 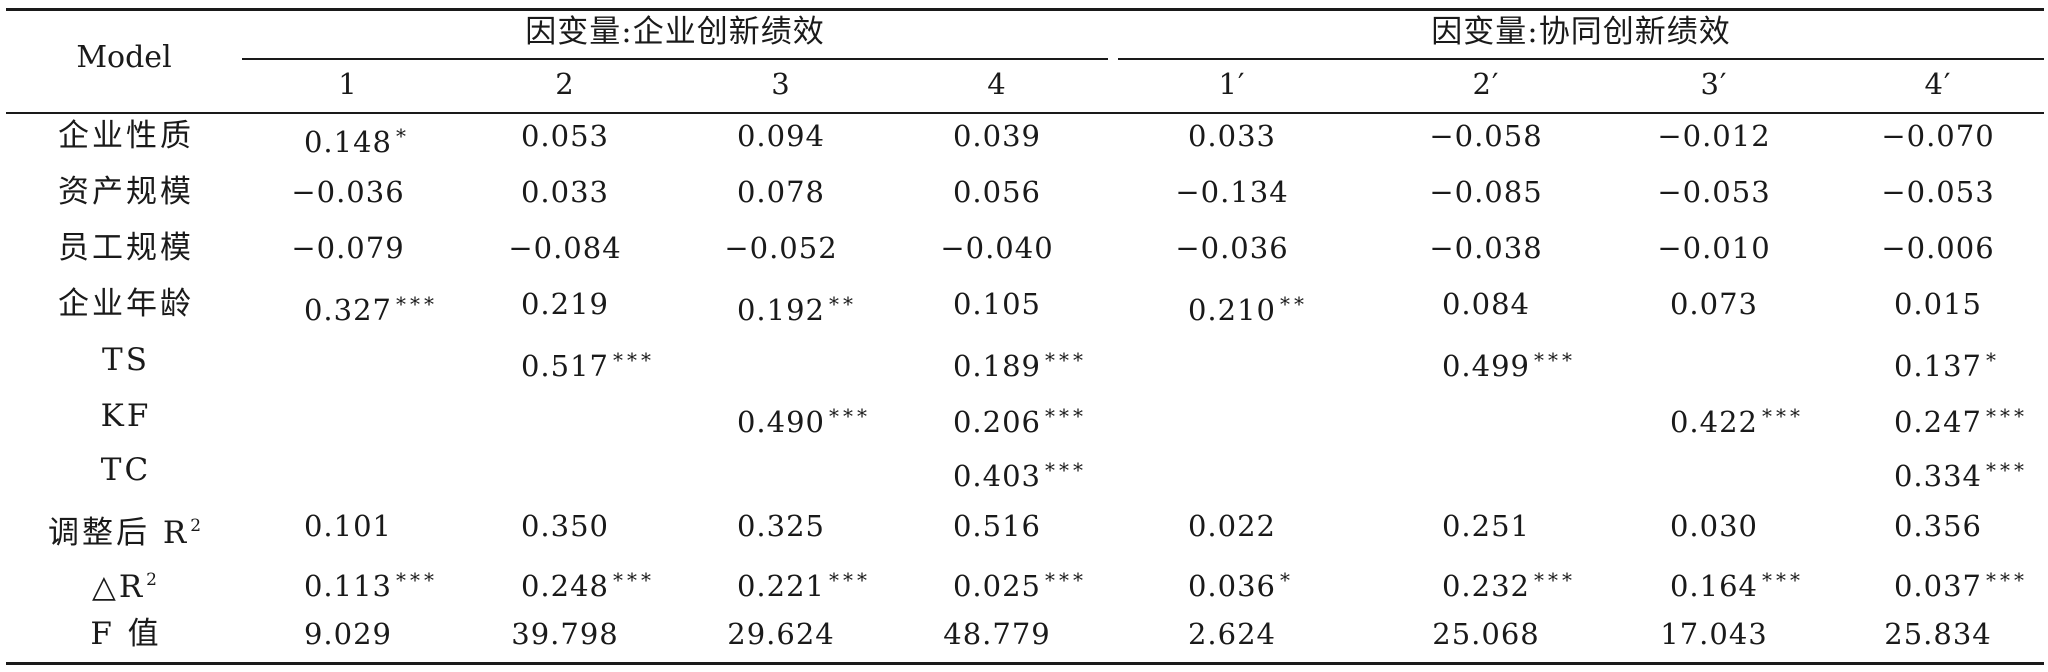 What do you see at coordinates (126, 136) in the screenshot?
I see `row-label-text: 企业性质` at bounding box center [126, 136].